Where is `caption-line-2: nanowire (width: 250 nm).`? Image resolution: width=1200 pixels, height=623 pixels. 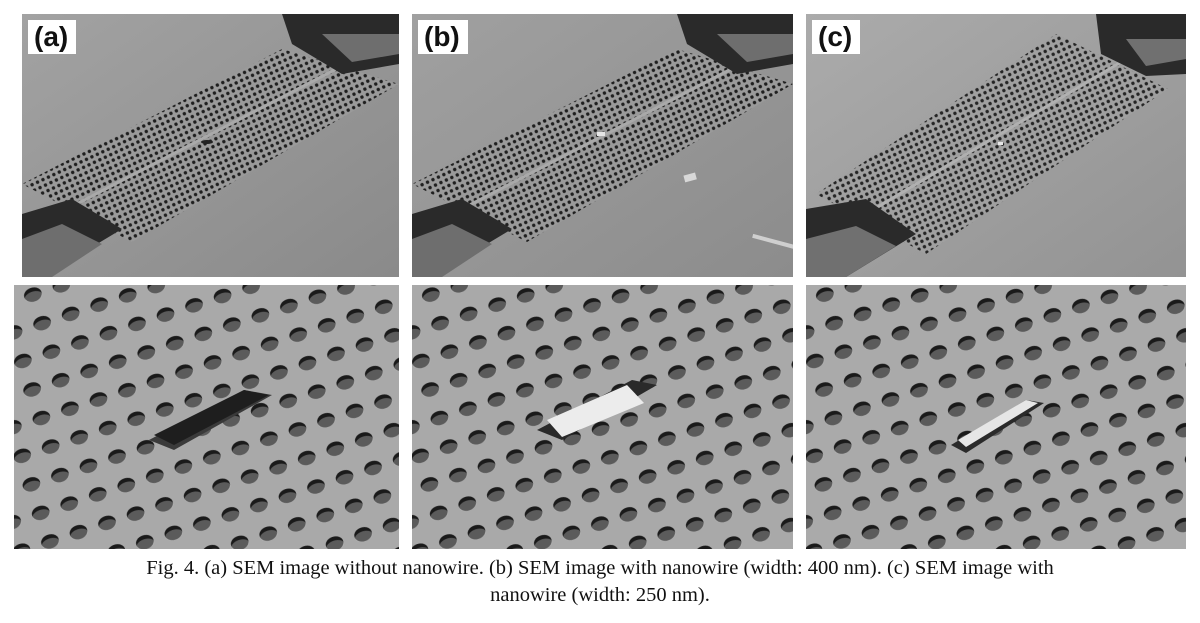
caption-line-2: nanowire (width: 250 nm). is located at coordinates (600, 595).